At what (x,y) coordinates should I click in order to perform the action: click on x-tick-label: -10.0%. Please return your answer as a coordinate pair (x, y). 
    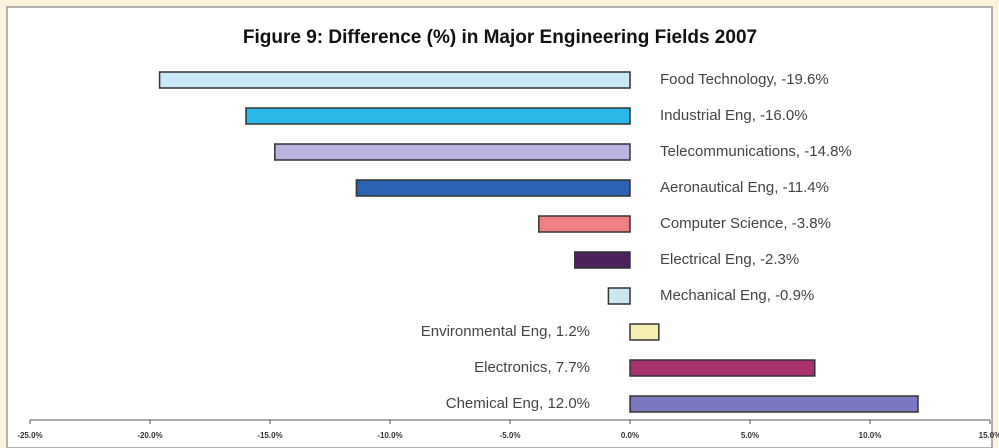
    Looking at the image, I should click on (389, 435).